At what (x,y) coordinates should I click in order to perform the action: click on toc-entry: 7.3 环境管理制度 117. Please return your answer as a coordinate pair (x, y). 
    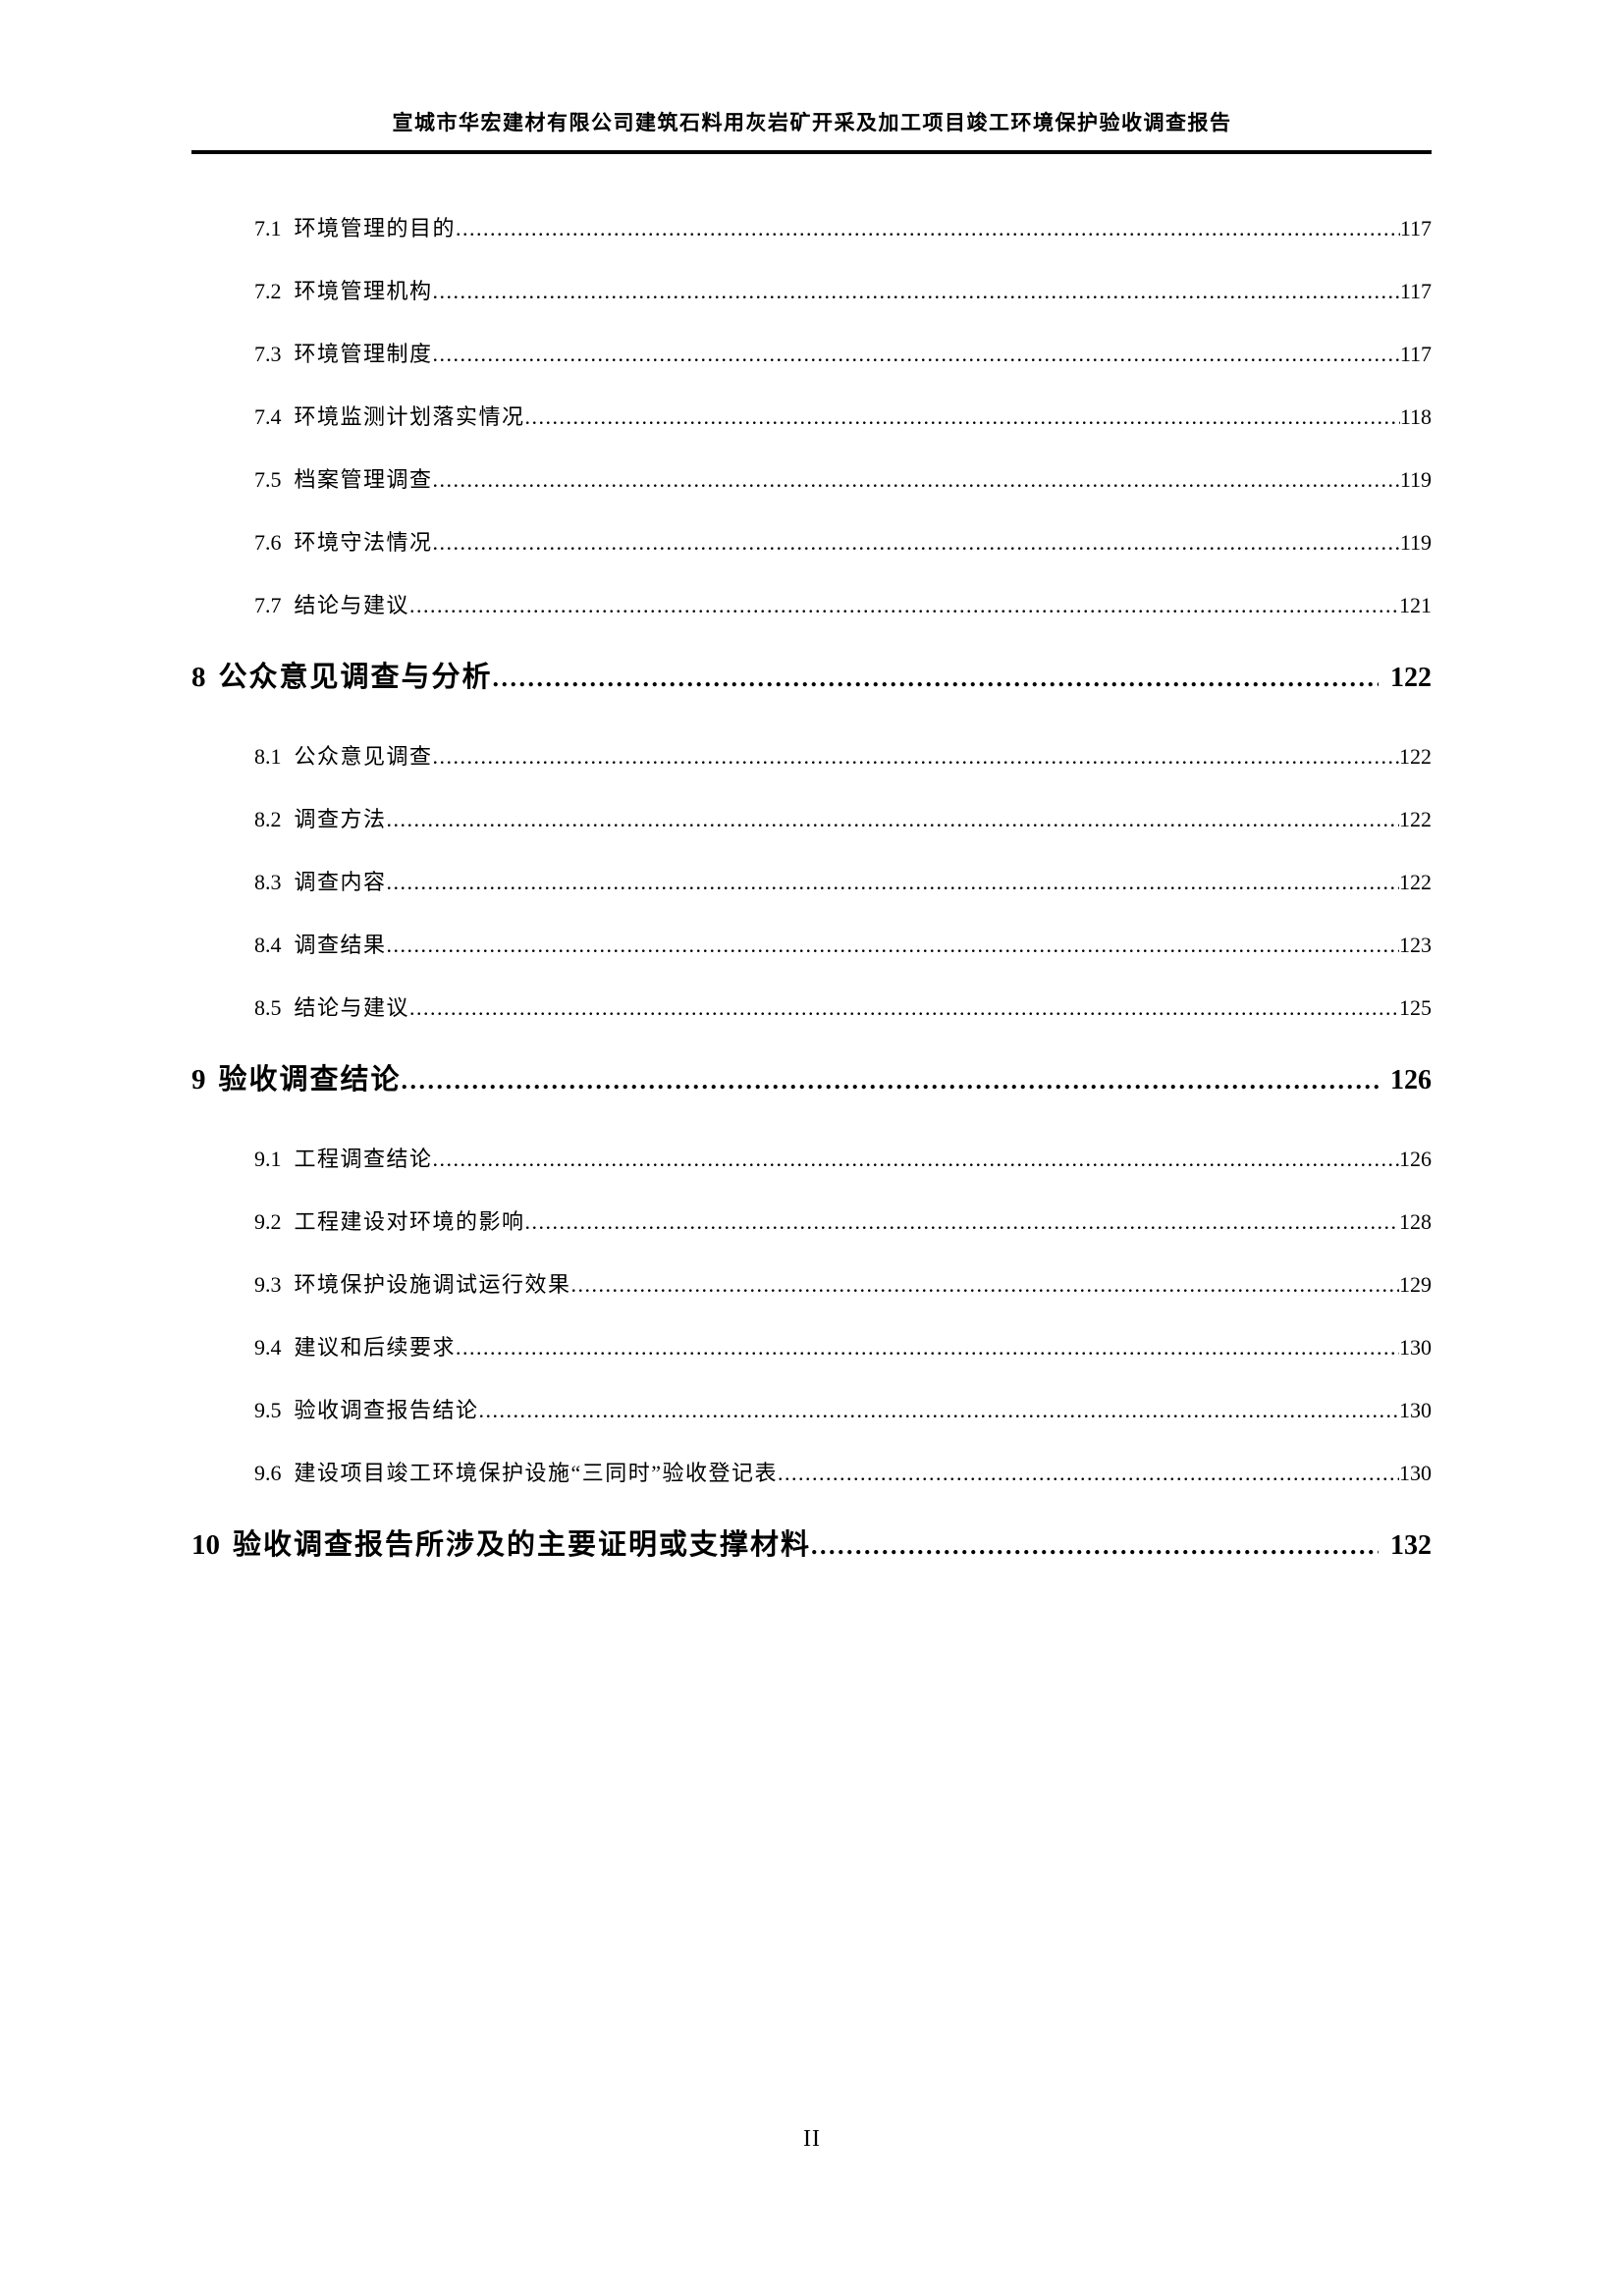
    Looking at the image, I should click on (811, 355).